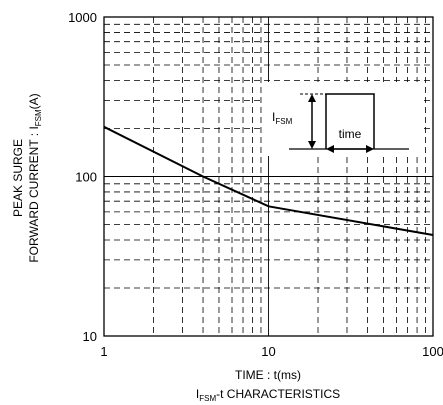 This screenshot has width=443, height=405. I want to click on pulse-inset: IFSM time, so click(342, 119).